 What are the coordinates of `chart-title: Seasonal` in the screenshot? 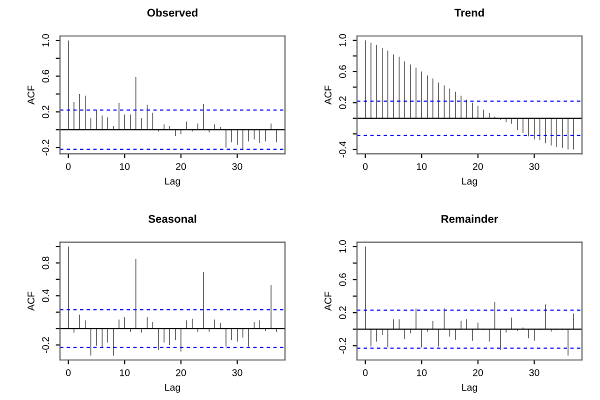 It's located at (172, 218).